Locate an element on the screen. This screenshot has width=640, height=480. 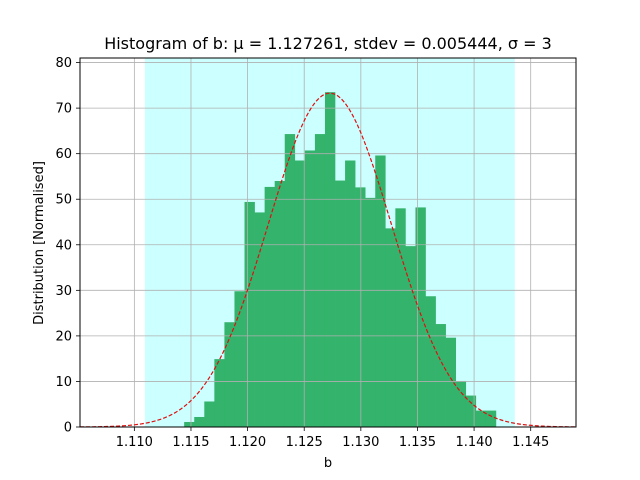
y-tick-label: 70 is located at coordinates (63, 109).